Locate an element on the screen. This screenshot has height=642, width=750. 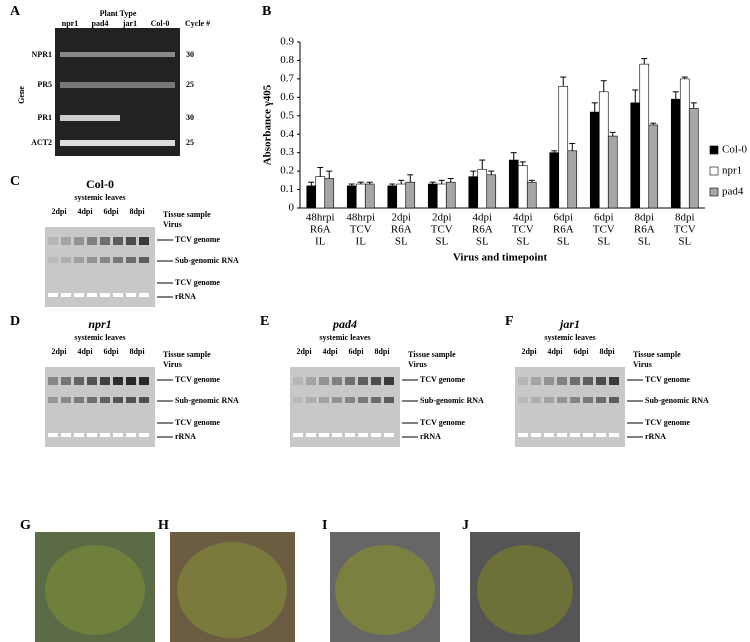
y-tick-label: 0.6 is located at coordinates (287, 97).